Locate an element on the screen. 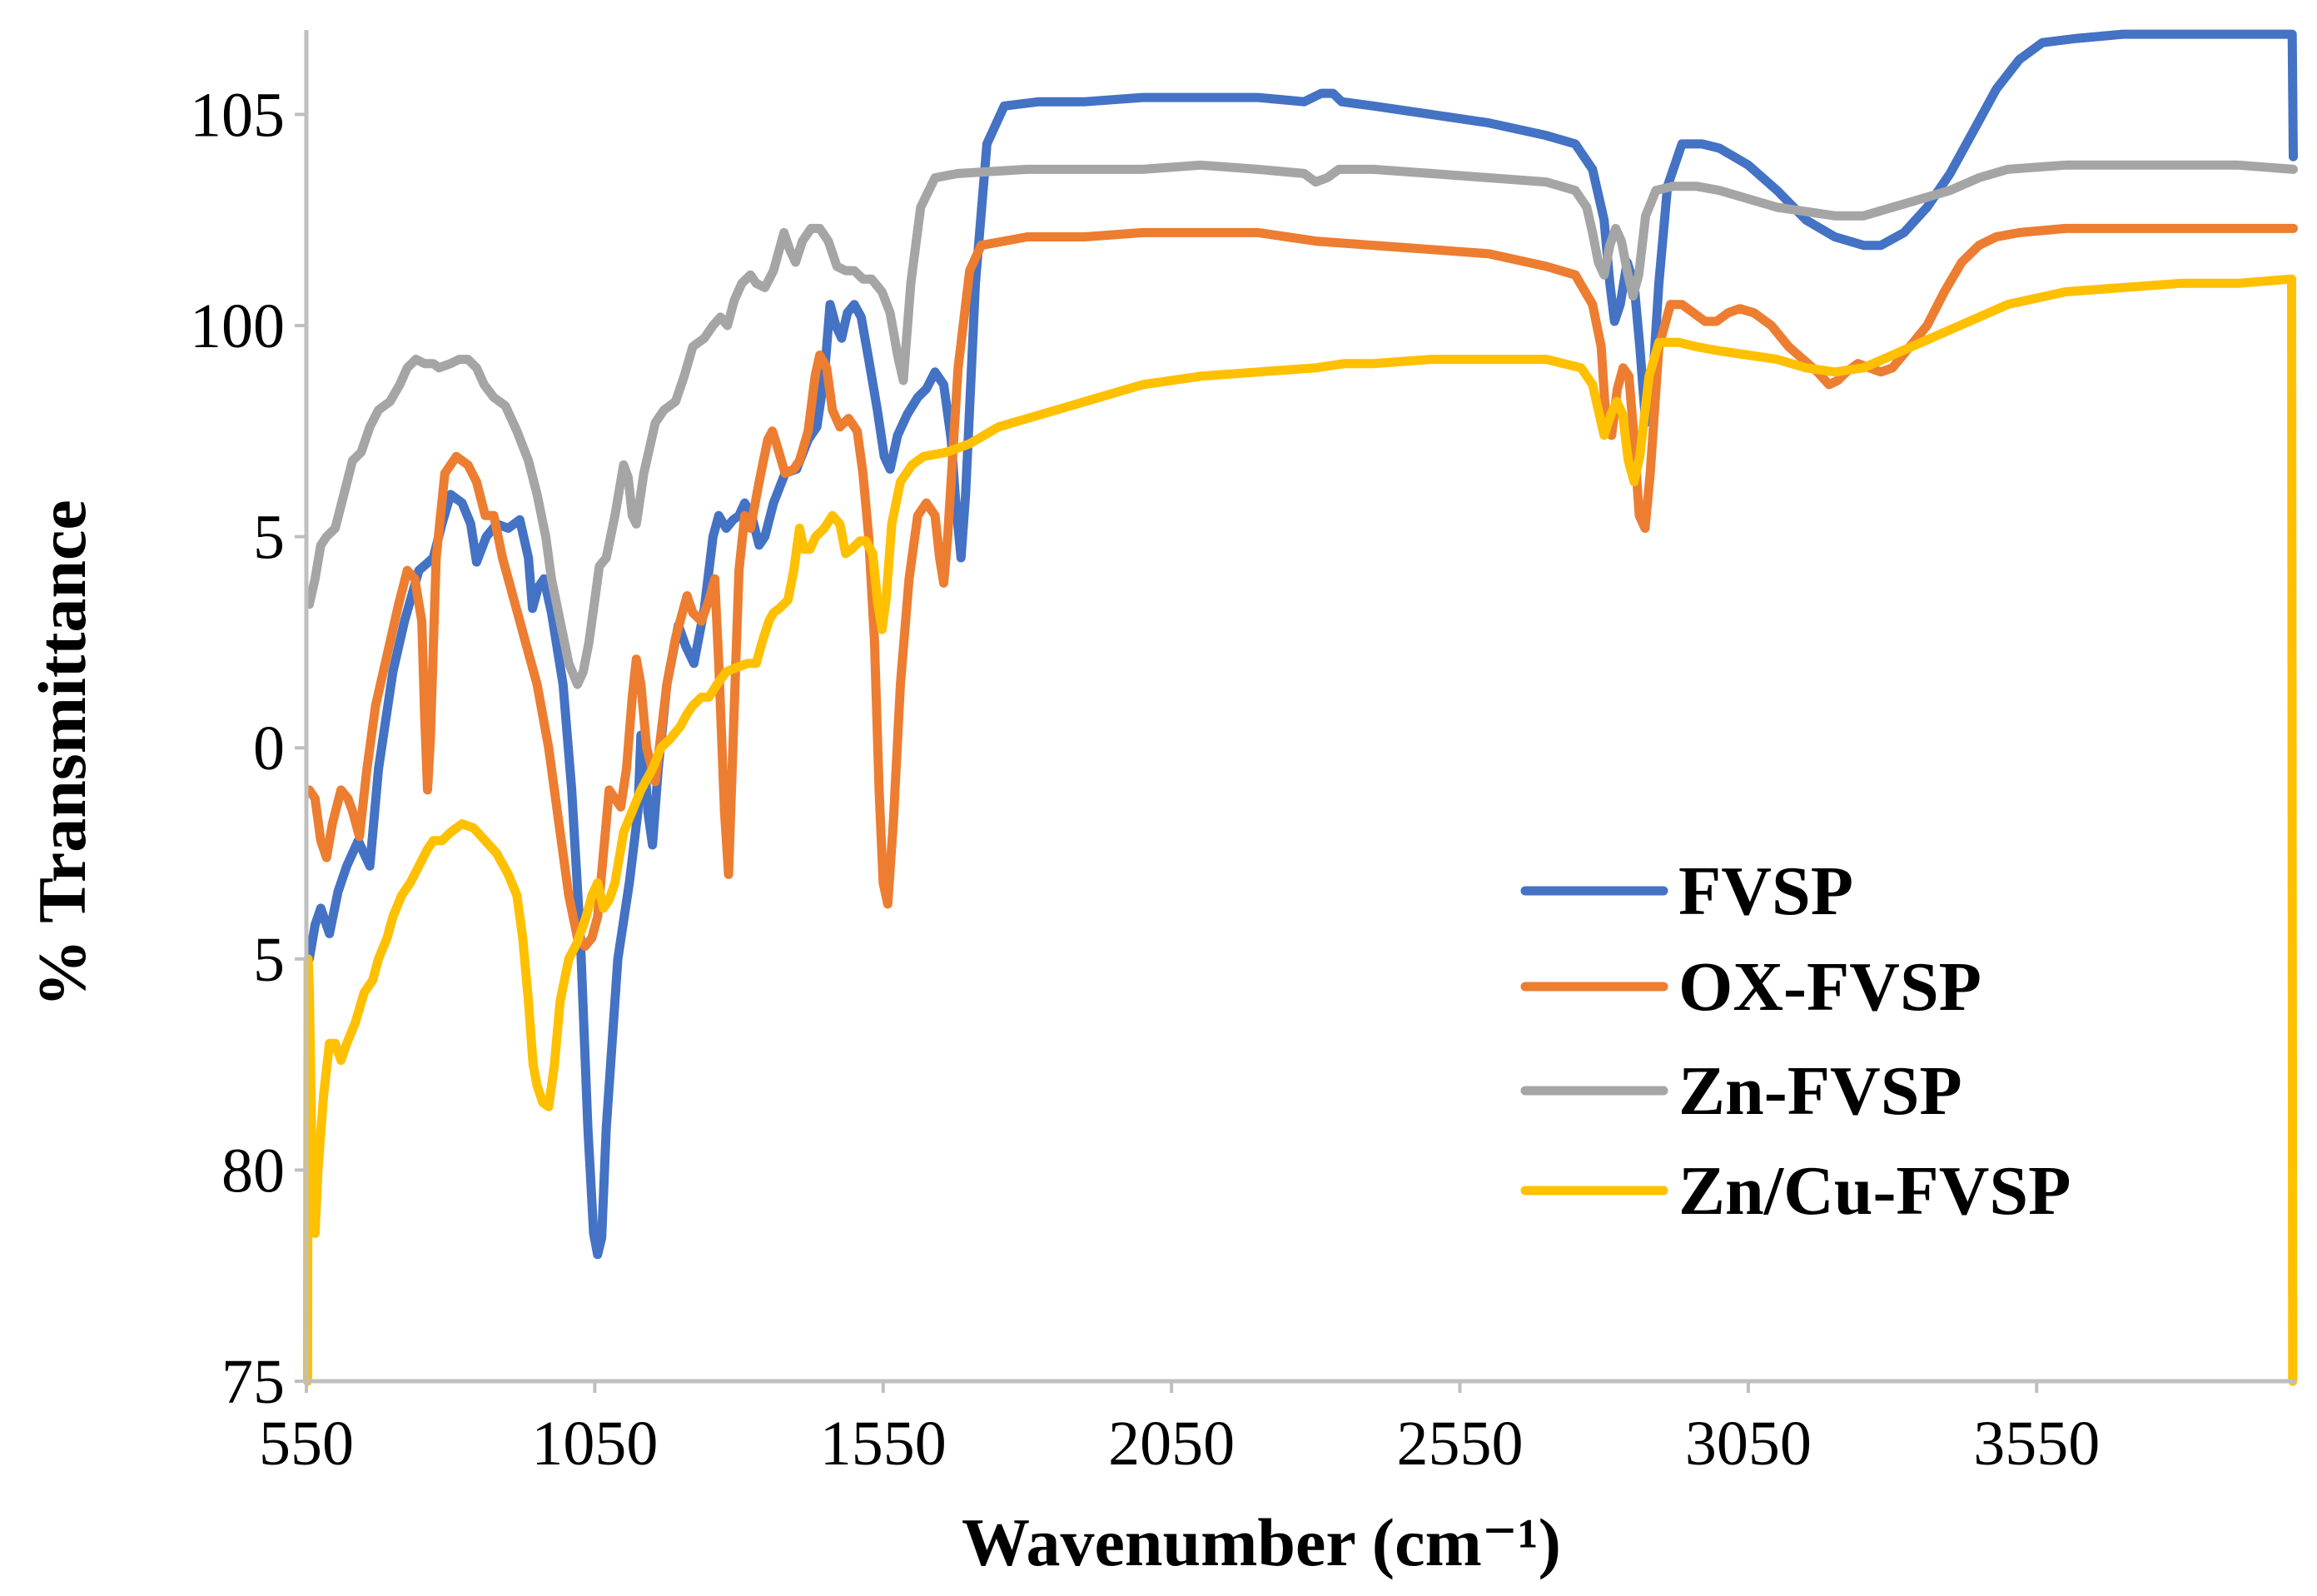 This screenshot has width=2317, height=1596. x-axis-title: Wavenumber (cm⁻¹) is located at coordinates (1261, 1542).